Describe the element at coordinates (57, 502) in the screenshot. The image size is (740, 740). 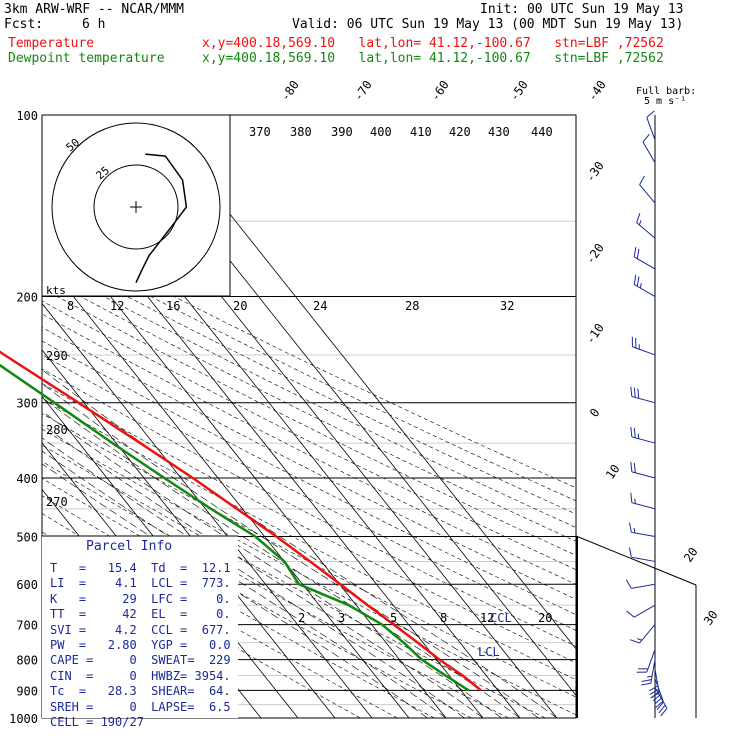
I see `theta-left-label: 270` at that location.